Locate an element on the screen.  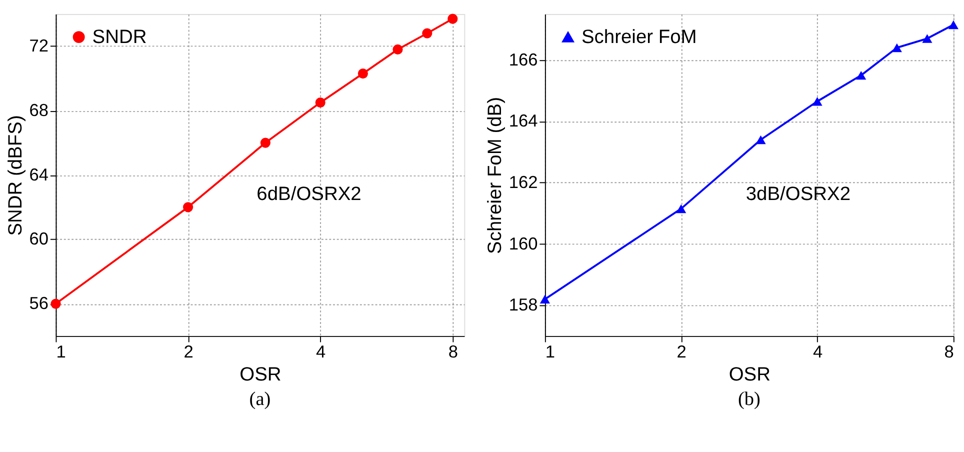
y-axis-title: SNDR (dBFS) is located at coordinates (16, 175).